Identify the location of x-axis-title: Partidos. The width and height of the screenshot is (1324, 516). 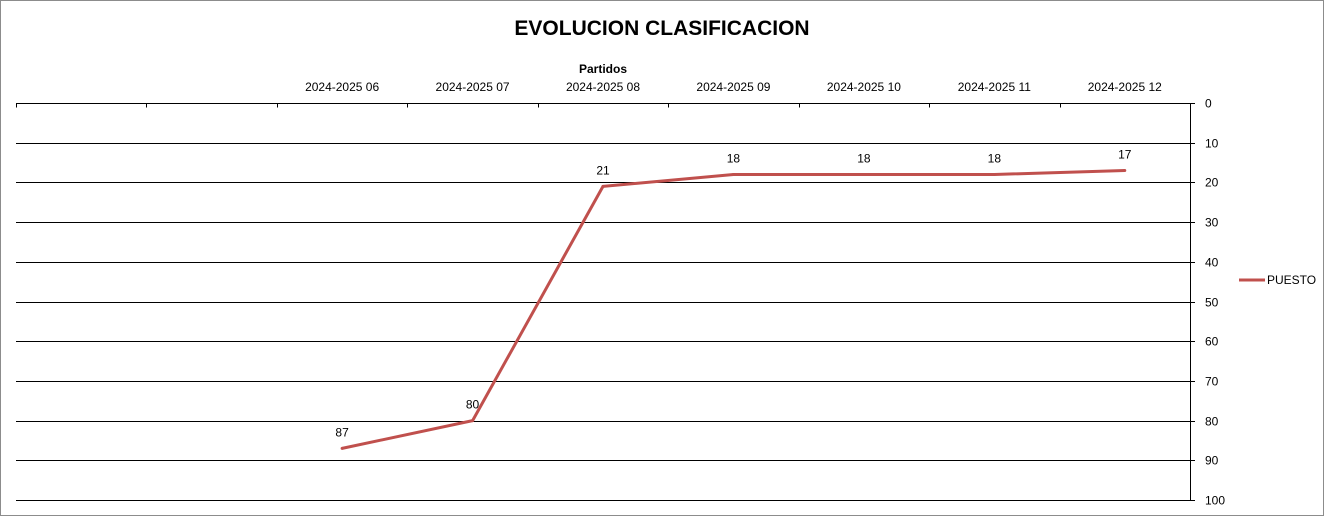
(603, 69).